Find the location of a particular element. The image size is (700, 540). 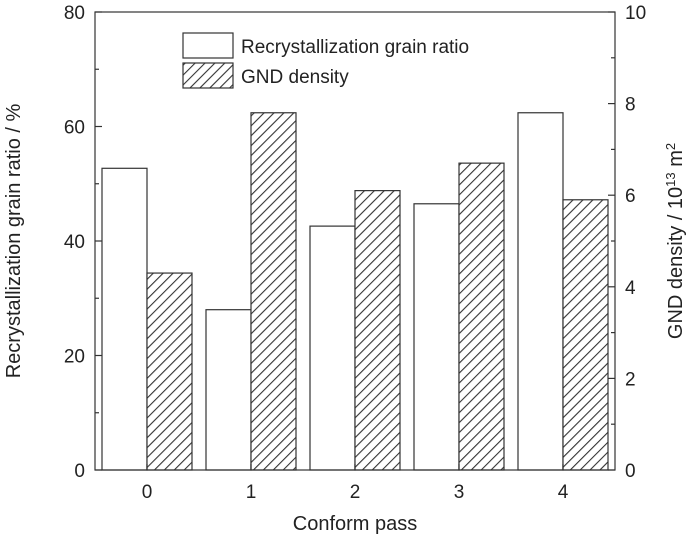

y2-tick-label-4: 4 is located at coordinates (630, 288).